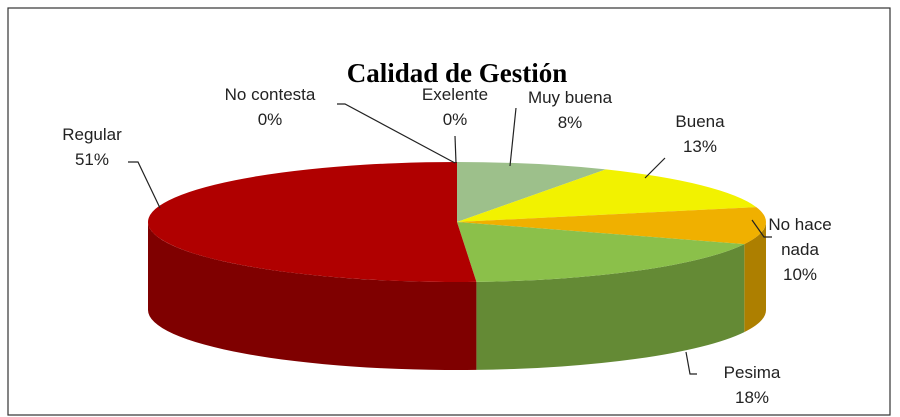 The width and height of the screenshot is (900, 417). Describe the element at coordinates (752, 385) in the screenshot. I see `data-label: Pesima 18%` at that location.